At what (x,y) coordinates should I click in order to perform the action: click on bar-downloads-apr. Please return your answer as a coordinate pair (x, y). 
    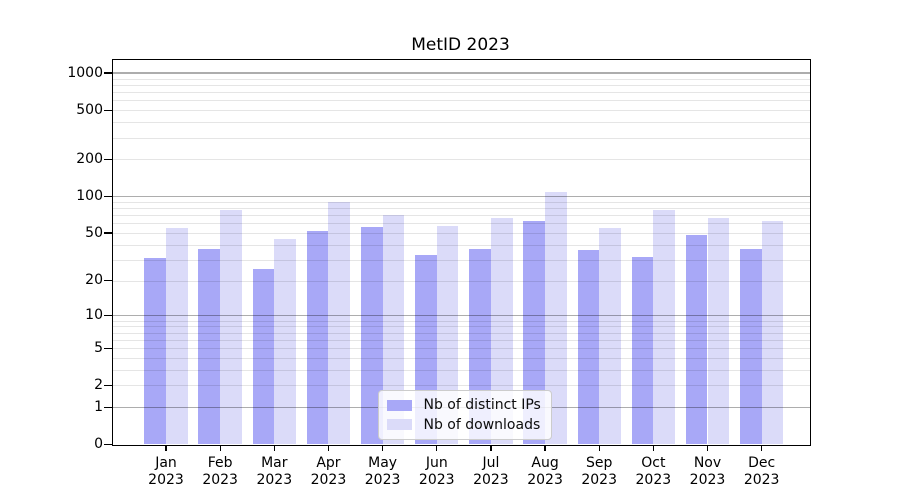
    Looking at the image, I should click on (339, 323).